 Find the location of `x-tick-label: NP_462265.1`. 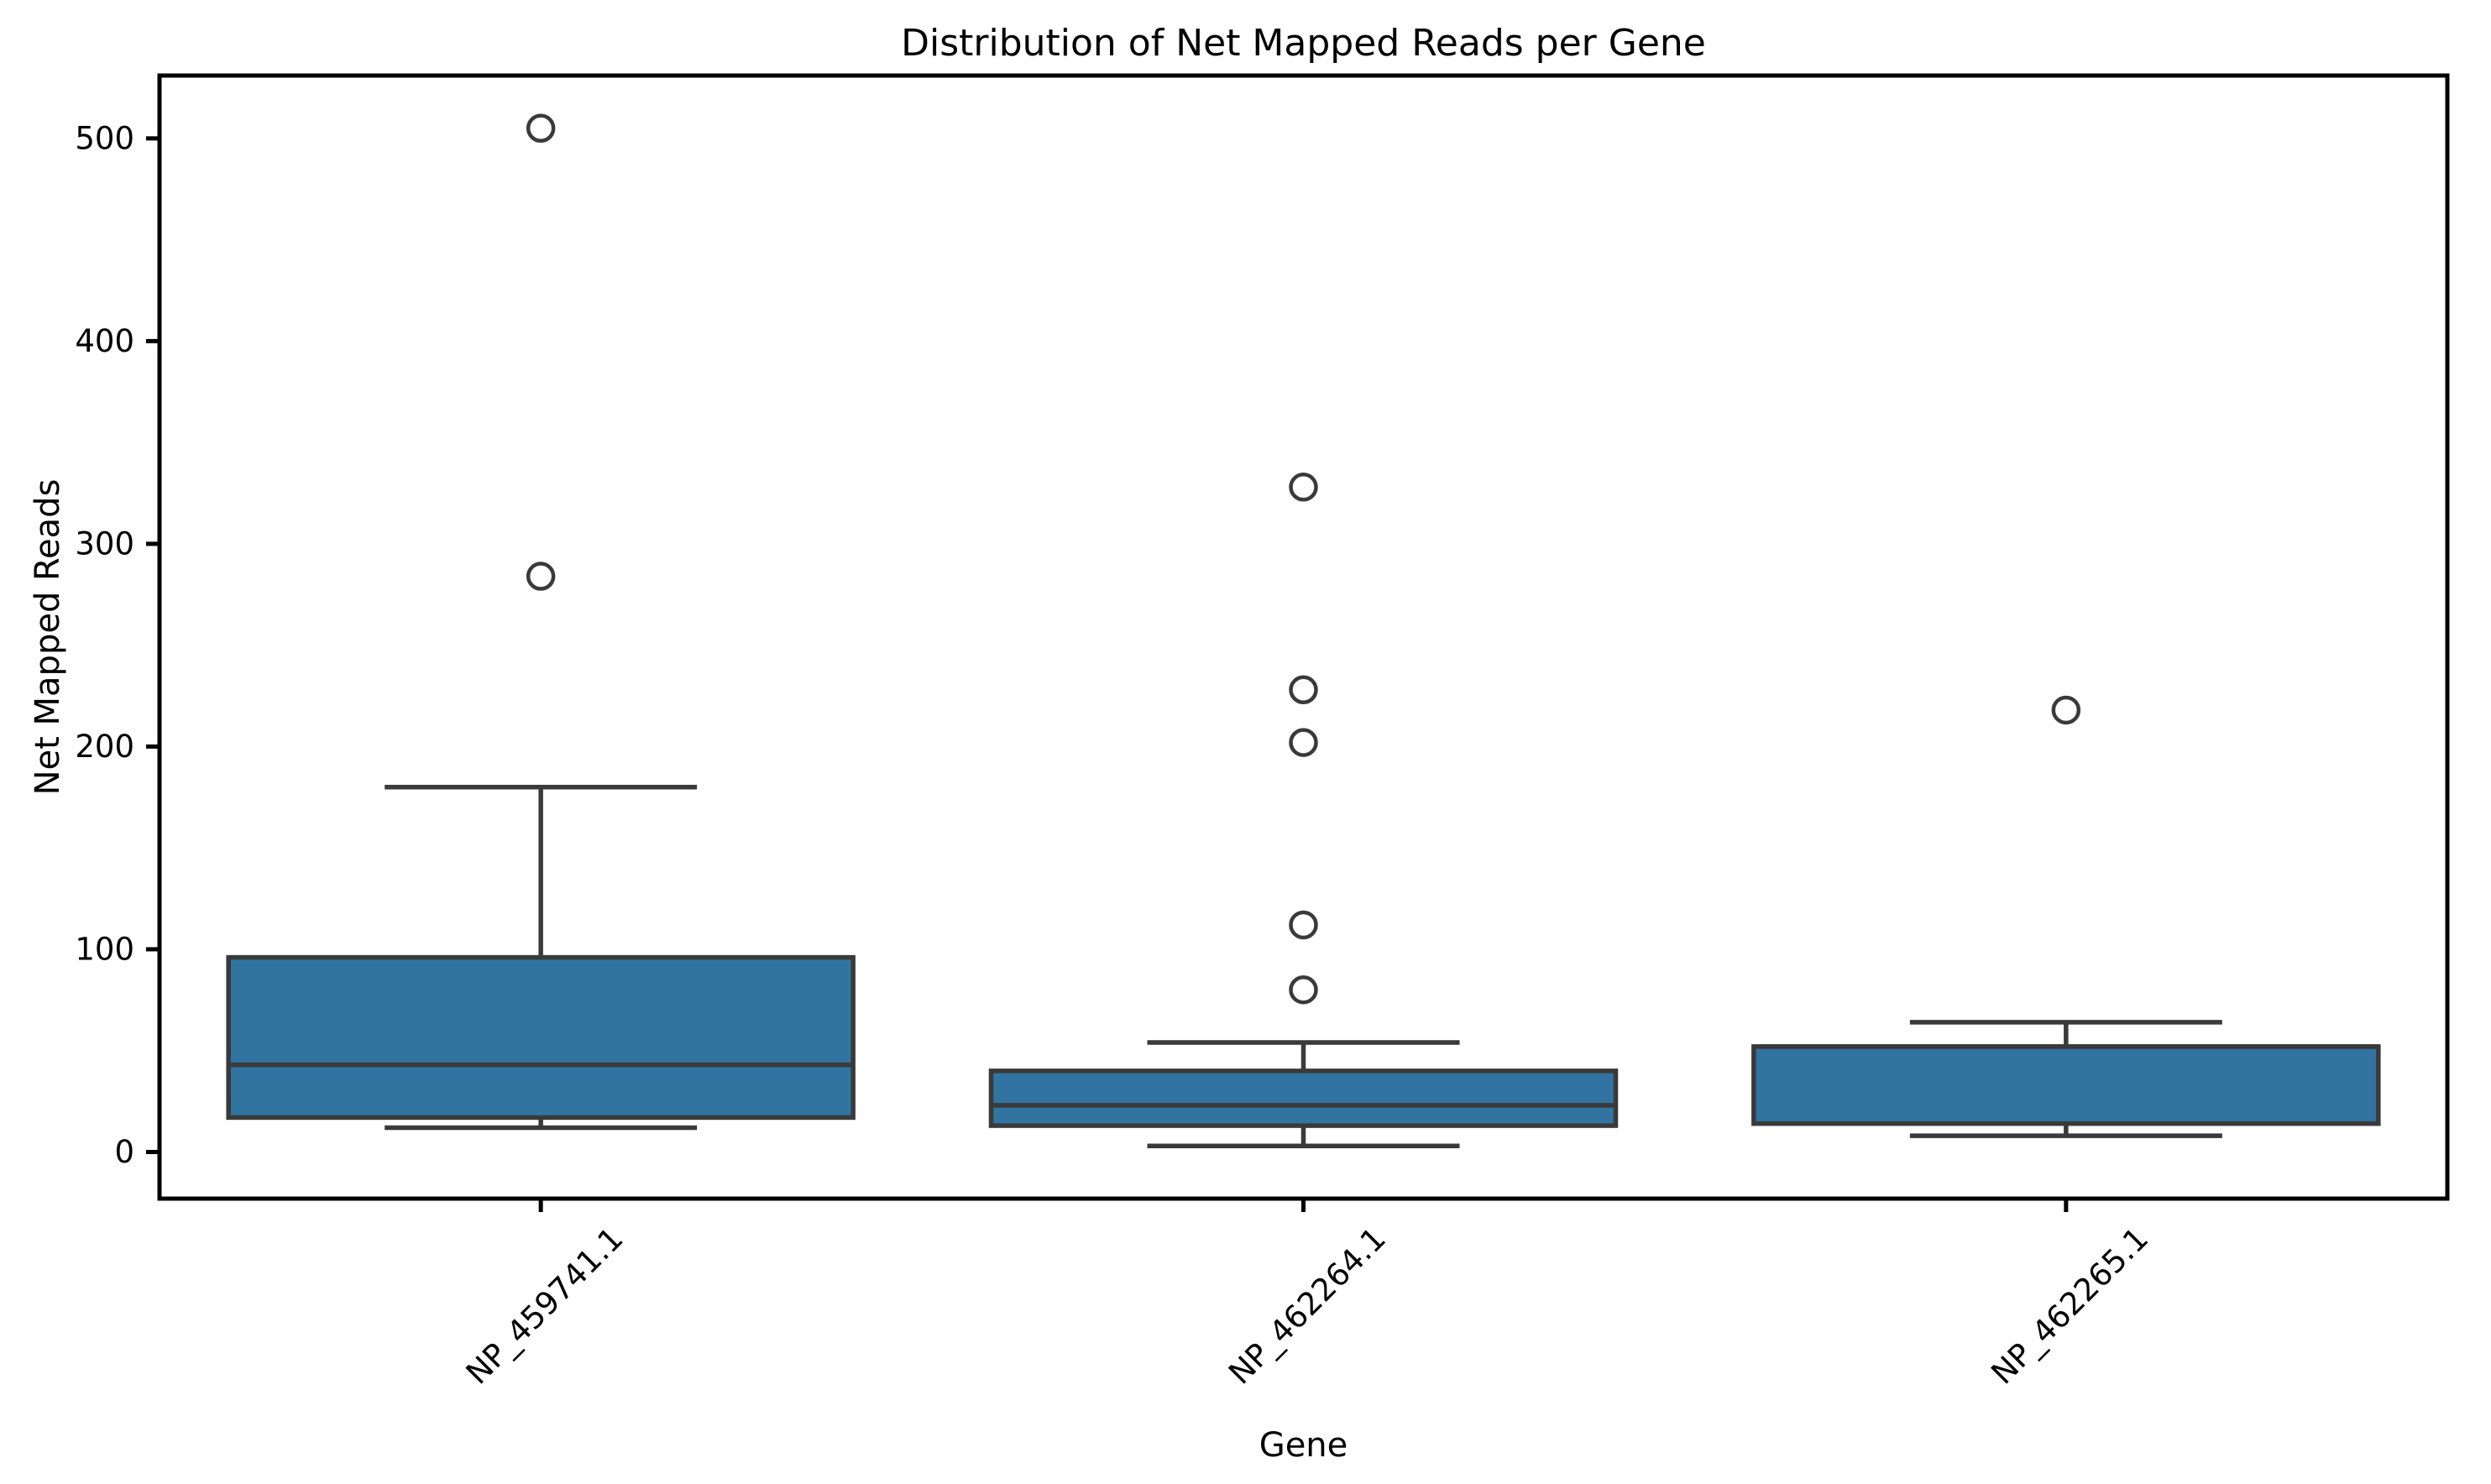

x-tick-label: NP_462265.1 is located at coordinates (2070, 1306).